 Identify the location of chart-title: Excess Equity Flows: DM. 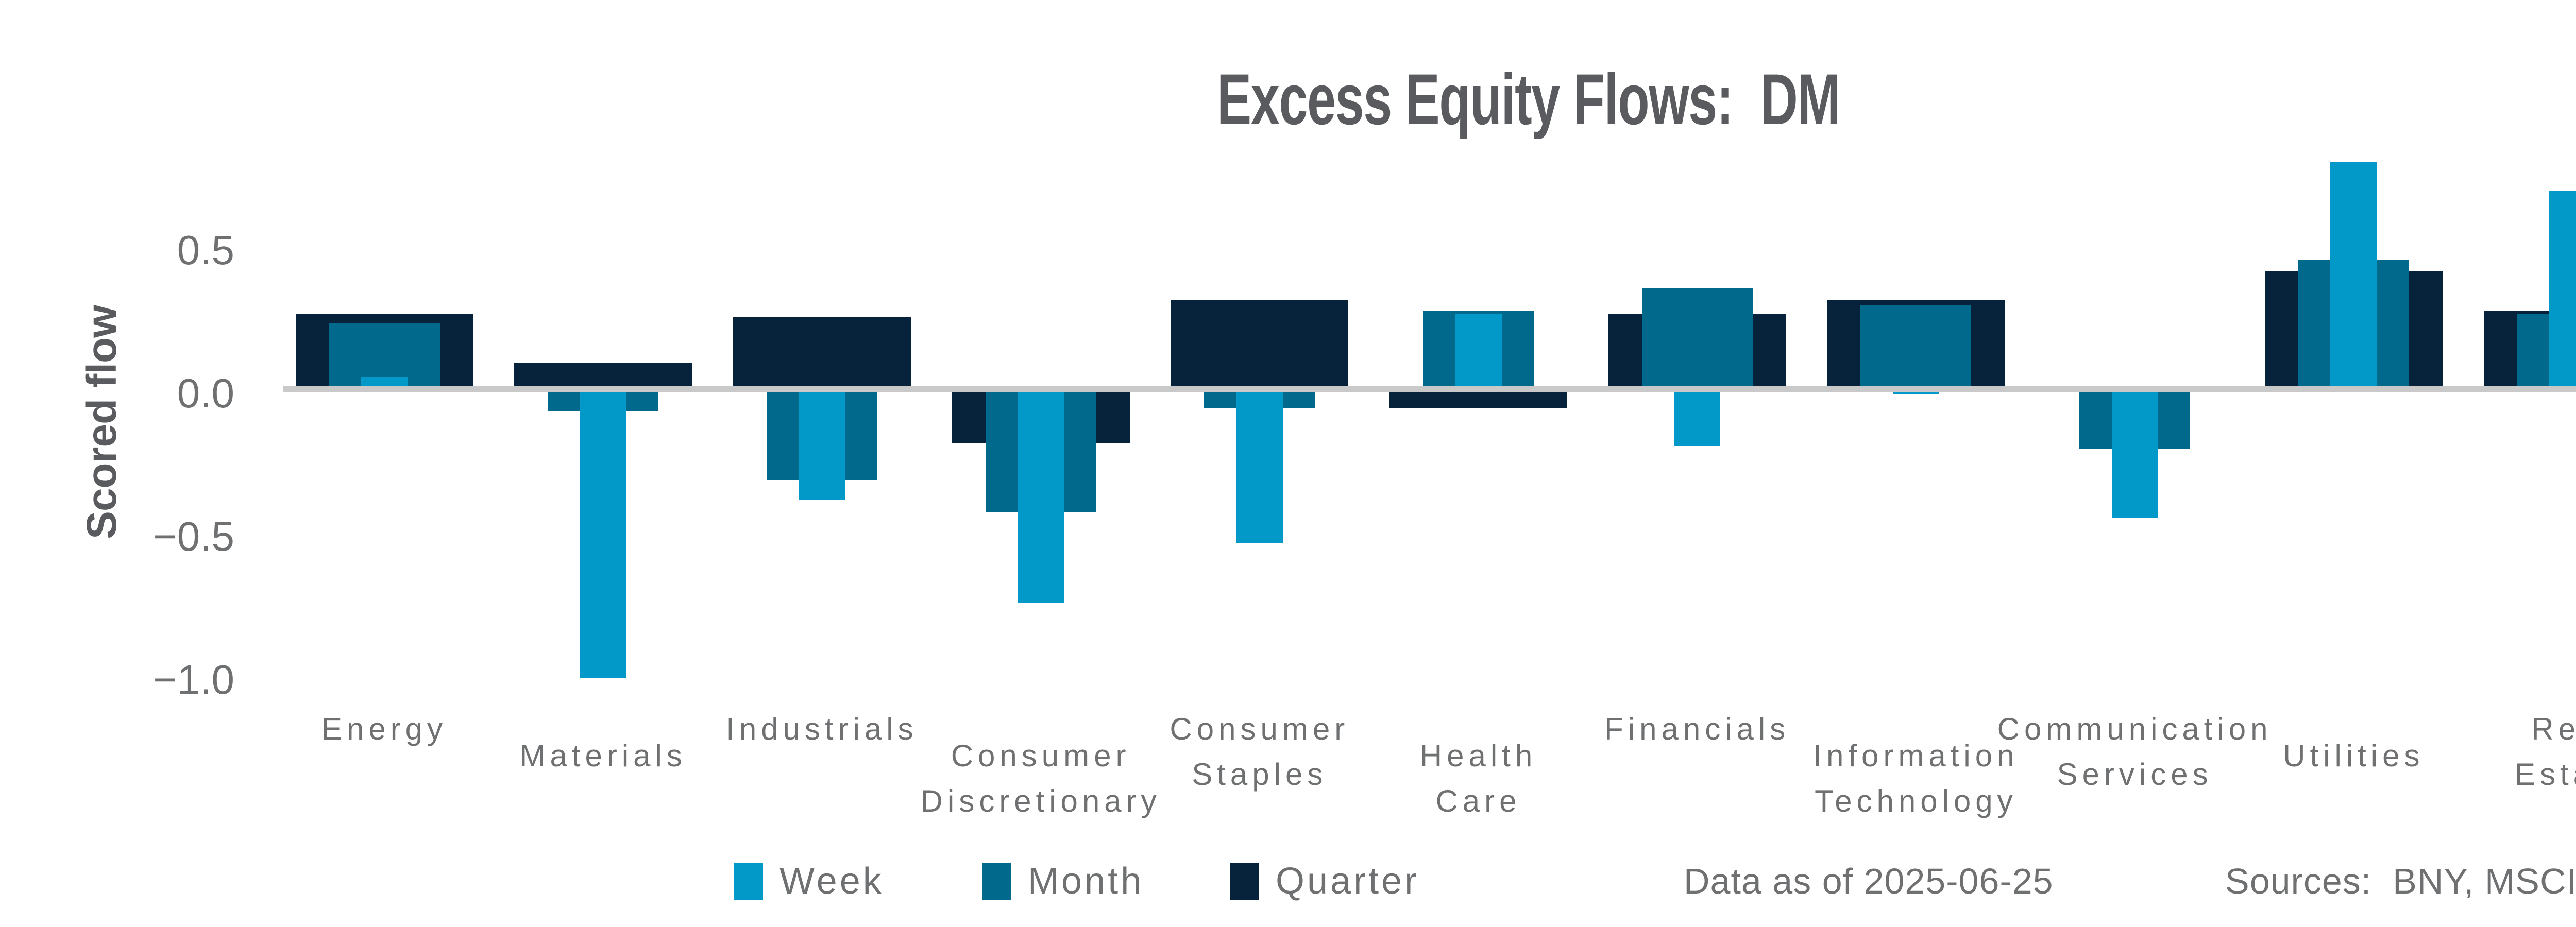
(1528, 100).